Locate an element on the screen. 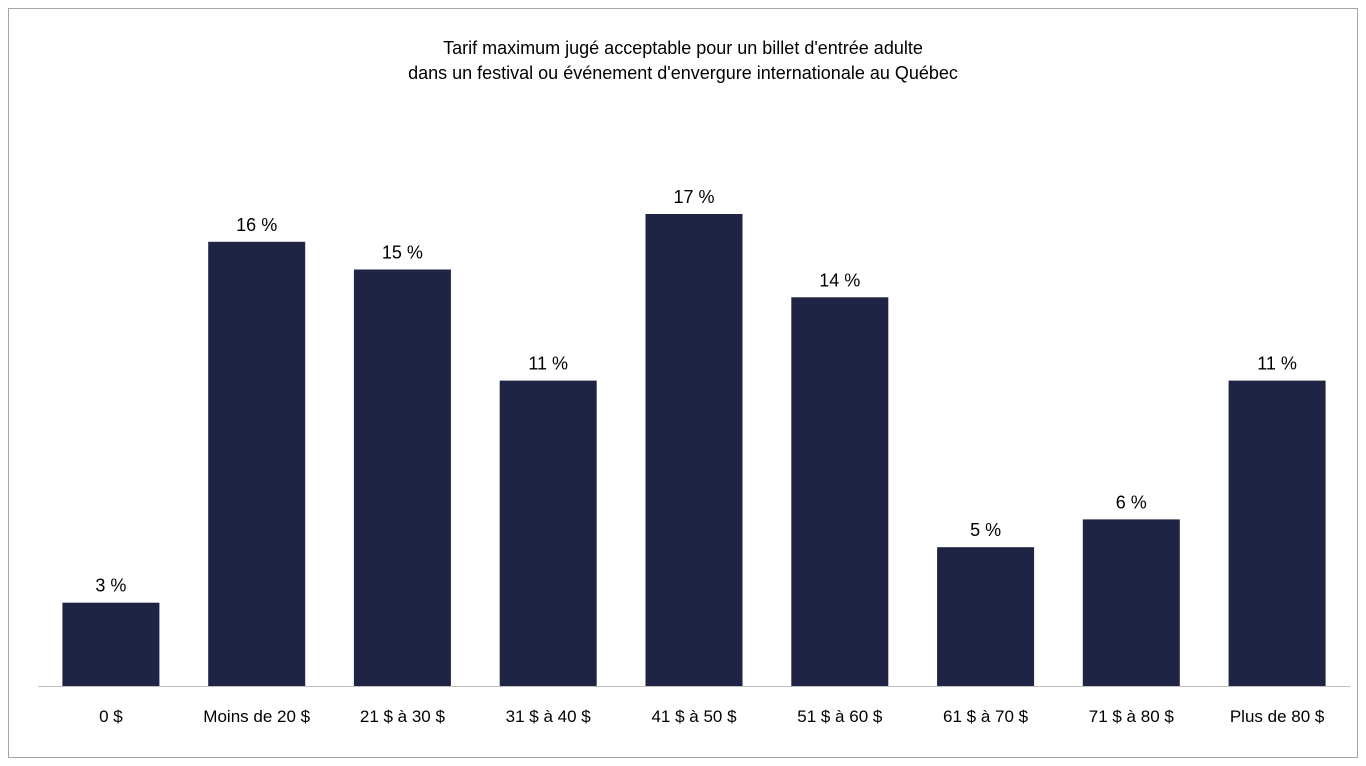  data-label-8: 6 % is located at coordinates (1131, 502).